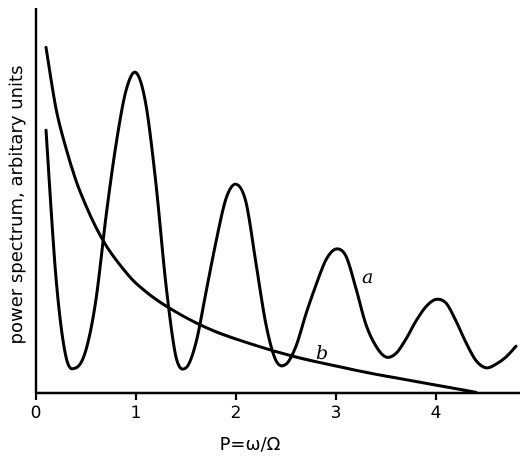  Describe the element at coordinates (16, 205) in the screenshot. I see `y-axis-label: power spectrum, arbitary units` at that location.